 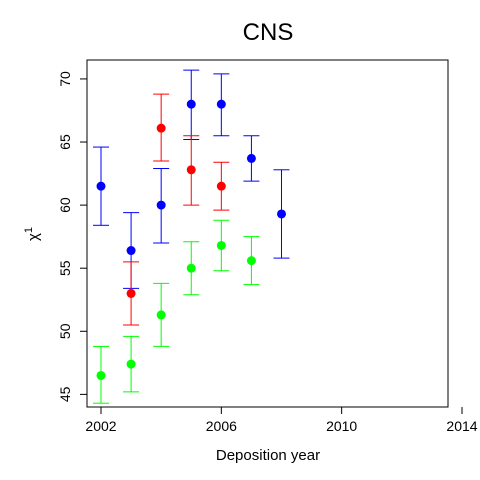 What do you see at coordinates (65, 394) in the screenshot?
I see `y-tick-label-45: 45` at bounding box center [65, 394].